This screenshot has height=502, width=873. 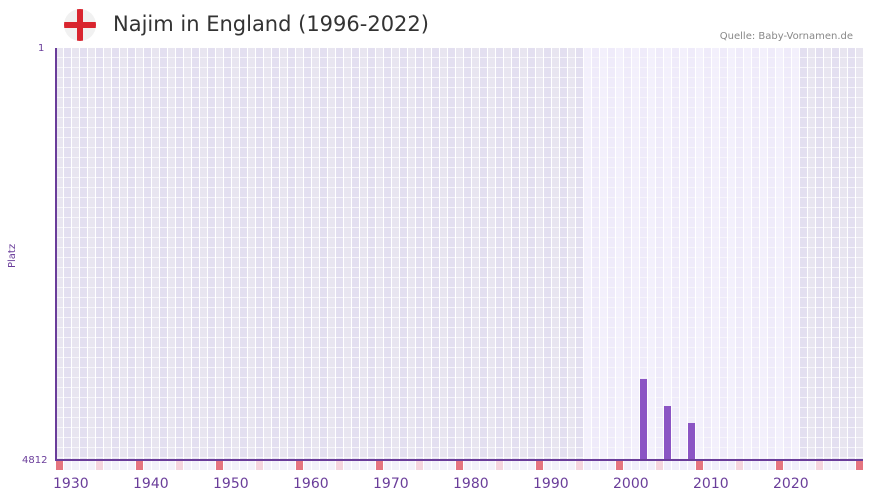 What do you see at coordinates (56, 254) in the screenshot?
I see `y-axis-line` at bounding box center [56, 254].